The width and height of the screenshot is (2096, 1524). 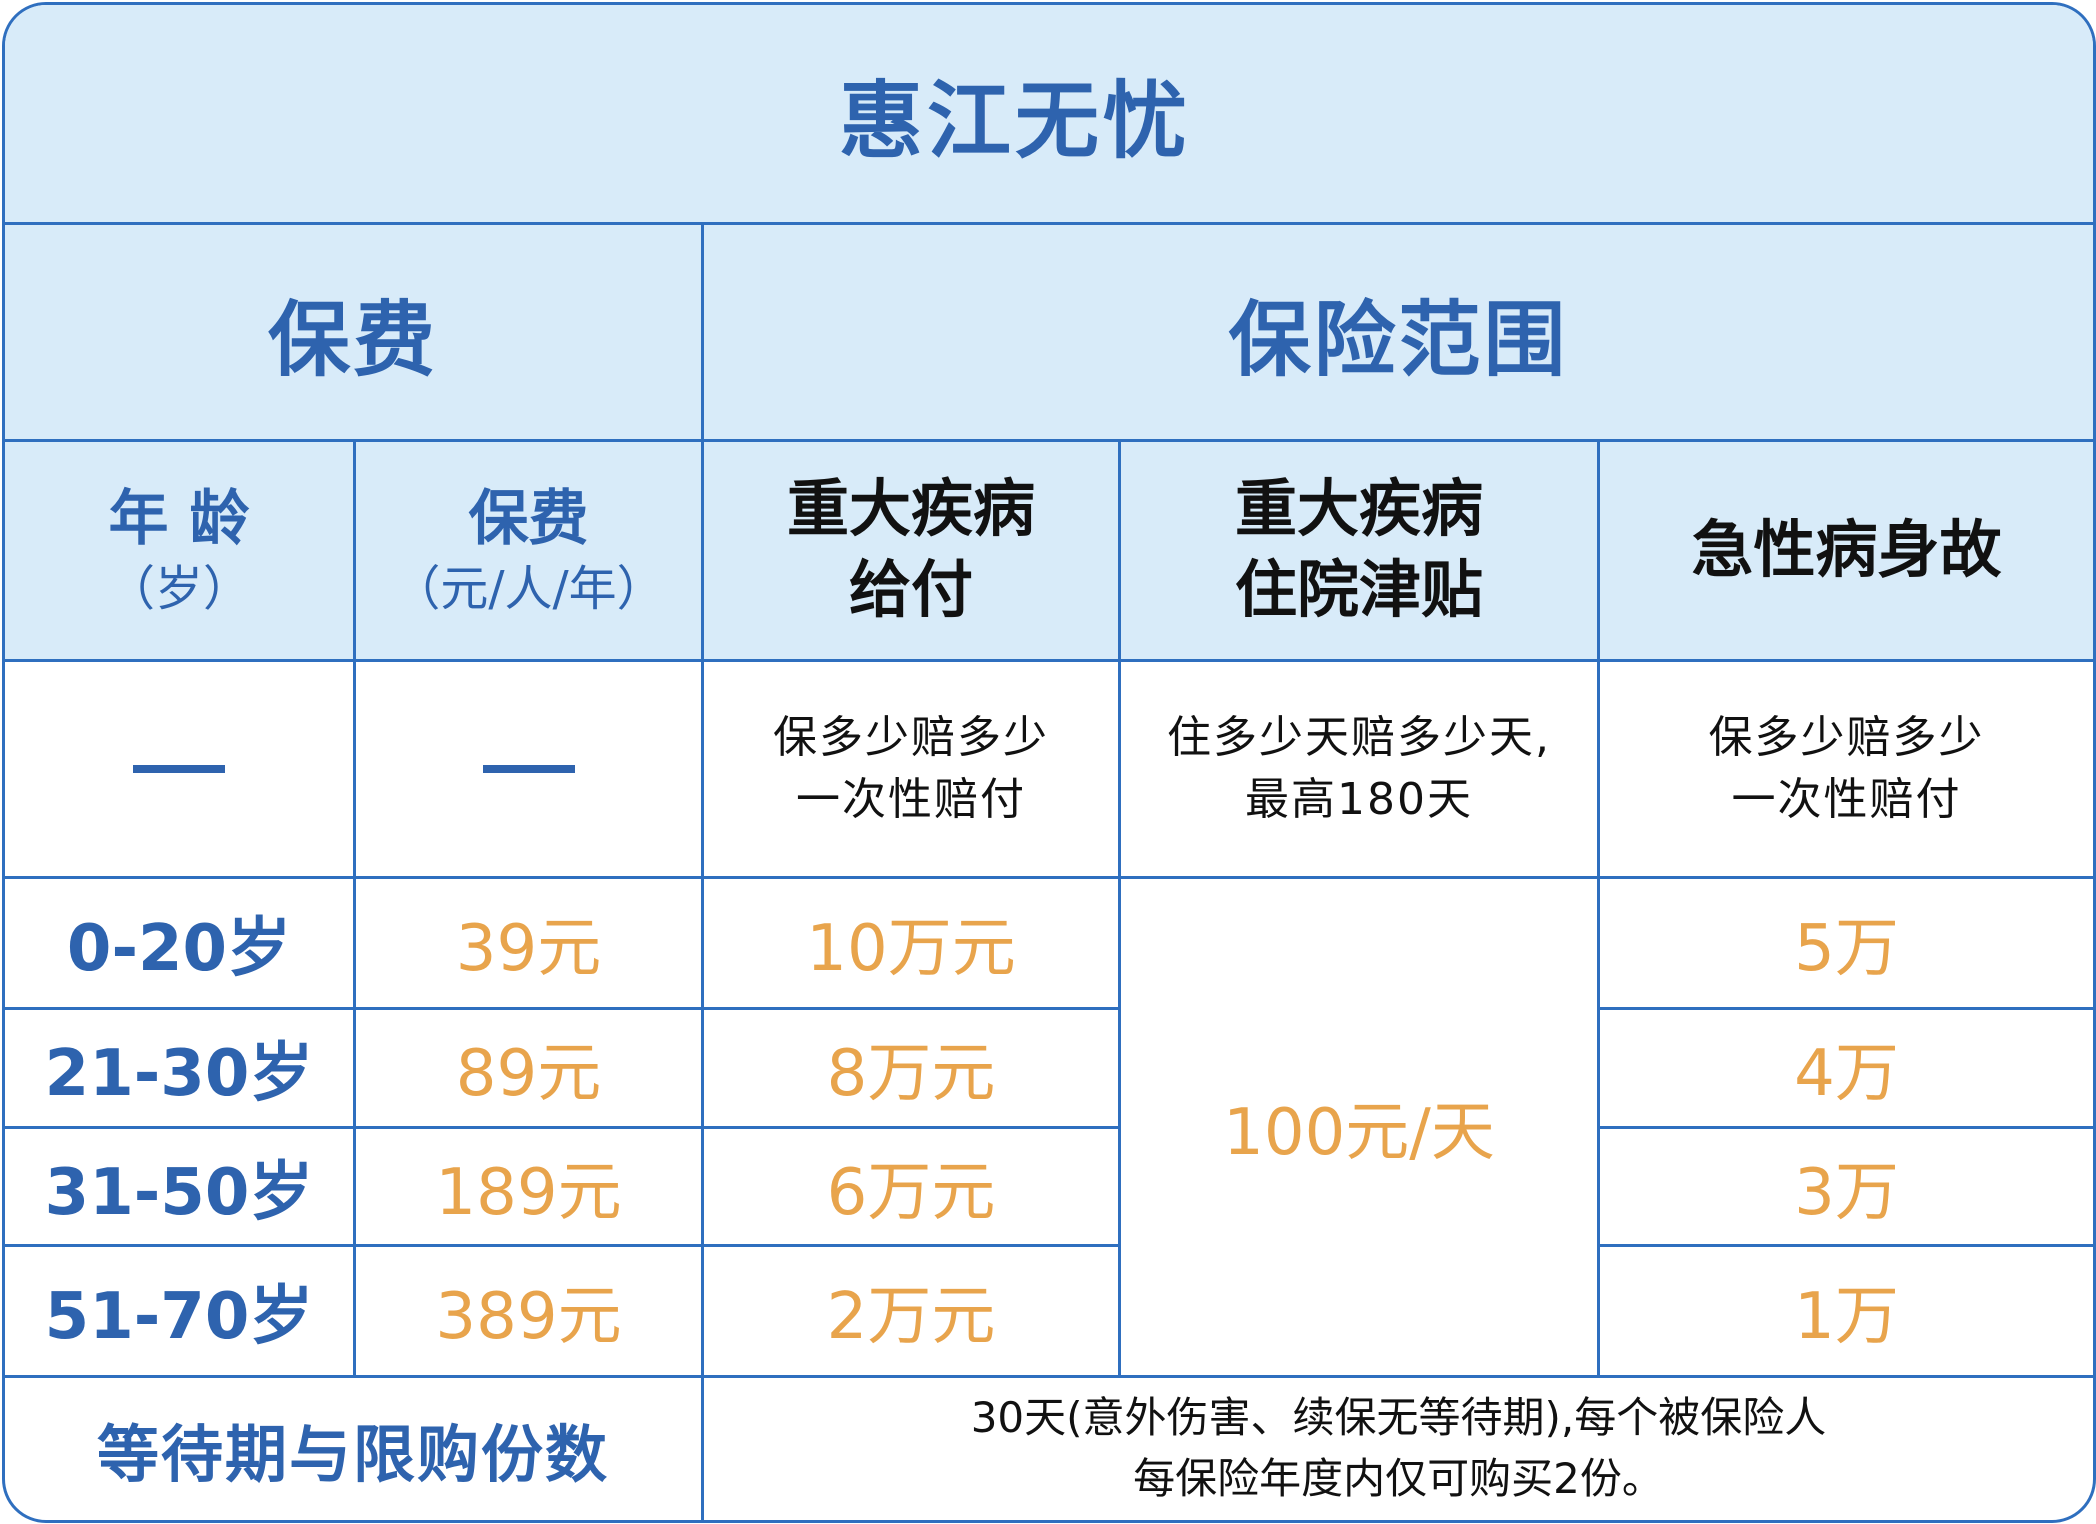 What do you see at coordinates (1359, 799) in the screenshot?
I see `description-critical-allowance-line2: 最高180天` at bounding box center [1359, 799].